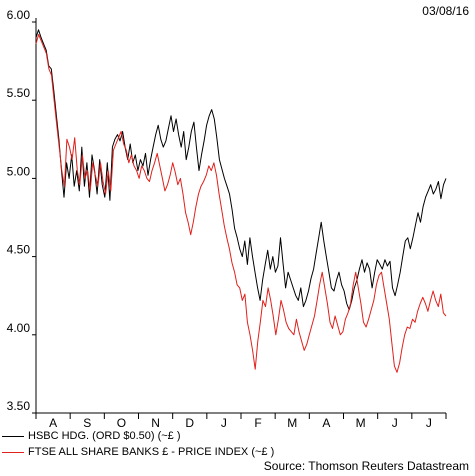 The image size is (475, 476). What do you see at coordinates (19, 406) in the screenshot?
I see `y-tick-label: 3.50` at bounding box center [19, 406].